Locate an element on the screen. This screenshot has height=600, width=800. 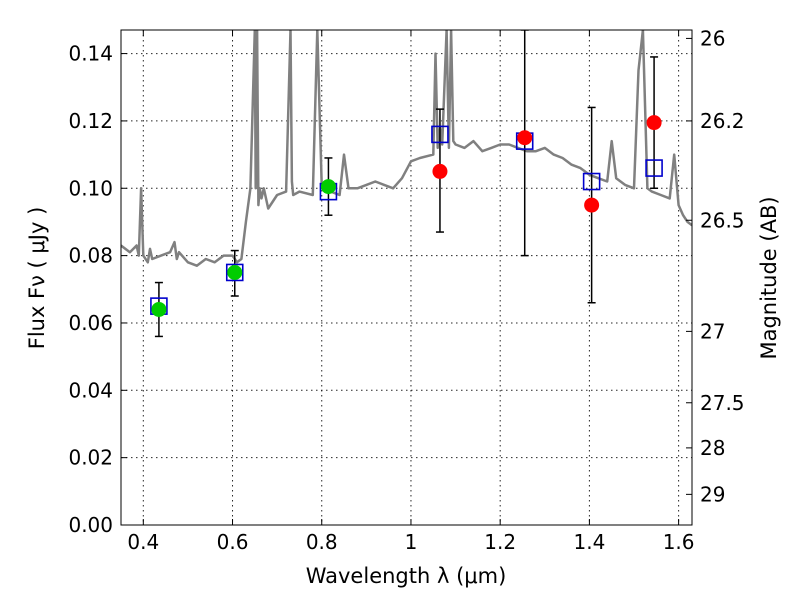
right-tick-label: 26 is located at coordinates (712, 38).